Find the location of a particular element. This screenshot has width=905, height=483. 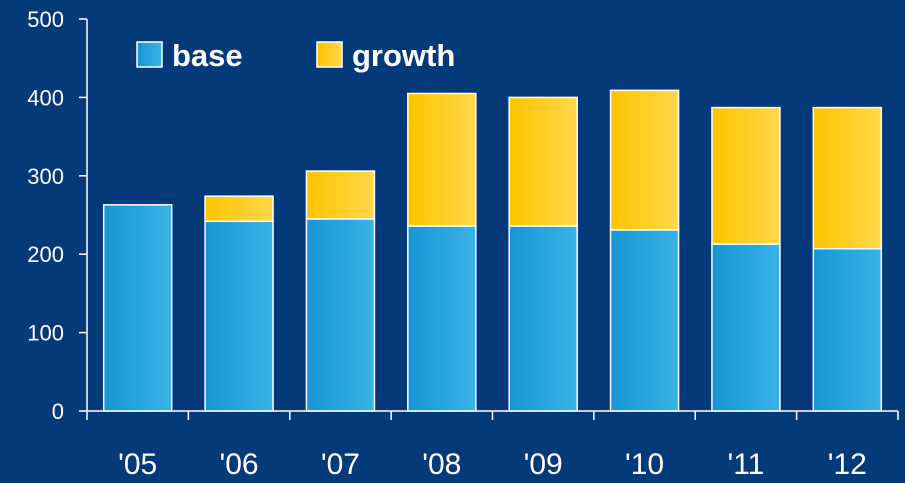

y-tick-label: 500 is located at coordinates (45, 19).